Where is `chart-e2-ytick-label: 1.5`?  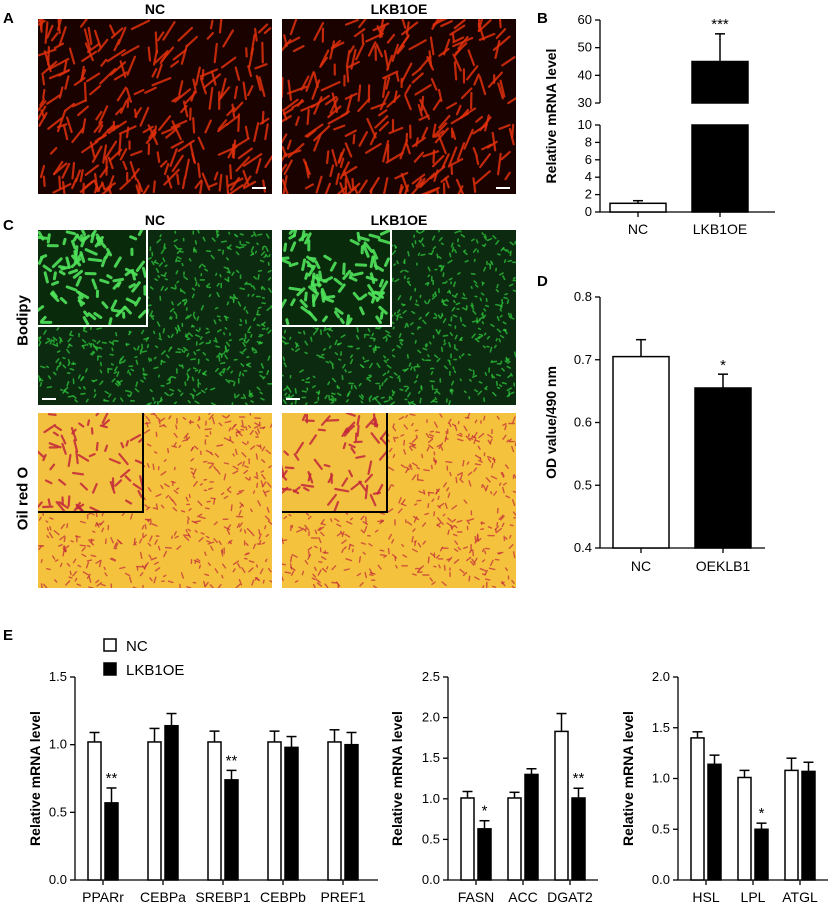 chart-e2-ytick-label: 1.5 is located at coordinates (431, 757).